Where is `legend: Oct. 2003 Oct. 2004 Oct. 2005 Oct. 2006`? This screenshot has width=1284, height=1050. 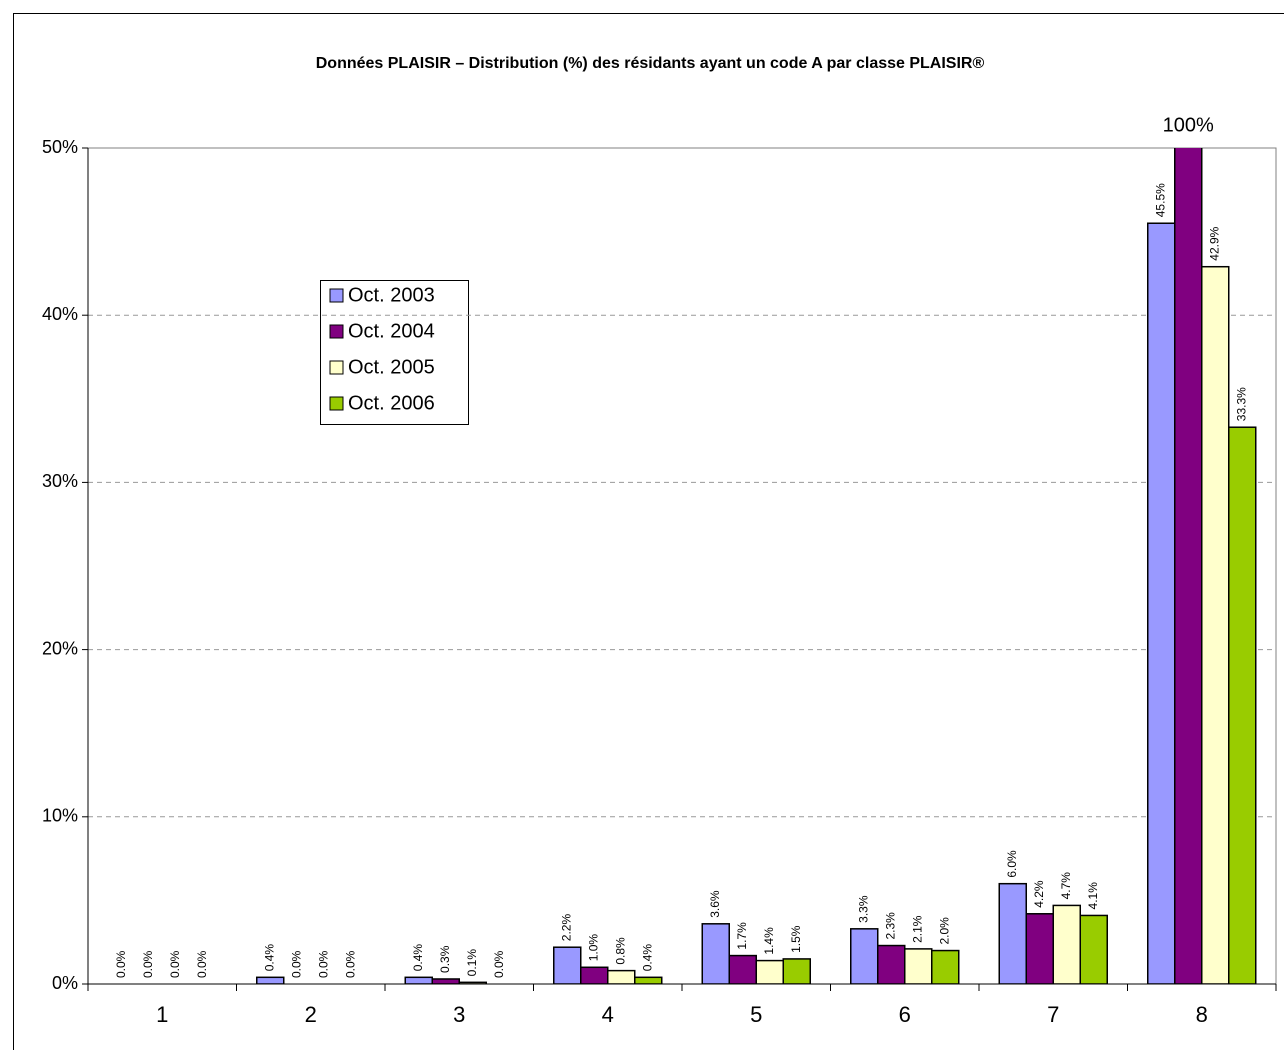 legend: Oct. 2003 Oct. 2004 Oct. 2005 Oct. 2006 is located at coordinates (394, 352).